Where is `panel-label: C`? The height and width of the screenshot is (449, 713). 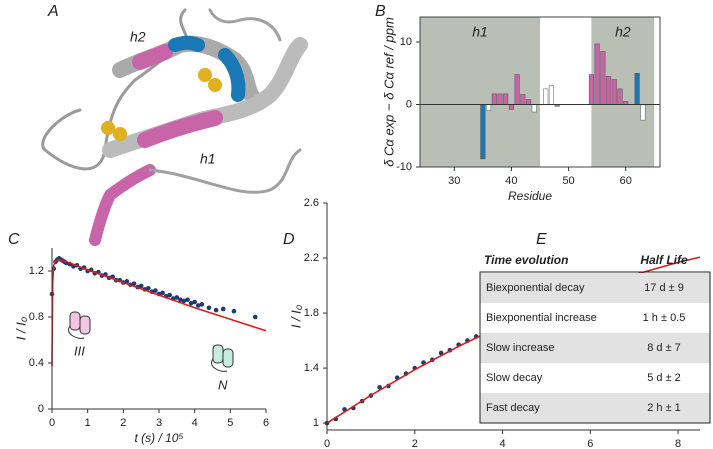
panel-label: C is located at coordinates (14, 239).